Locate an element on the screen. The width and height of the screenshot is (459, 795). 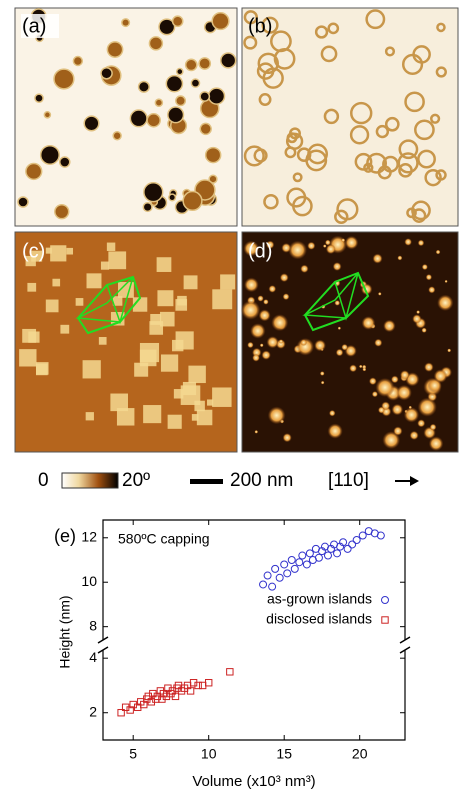
panel-label: (b) is located at coordinates (260, 26).